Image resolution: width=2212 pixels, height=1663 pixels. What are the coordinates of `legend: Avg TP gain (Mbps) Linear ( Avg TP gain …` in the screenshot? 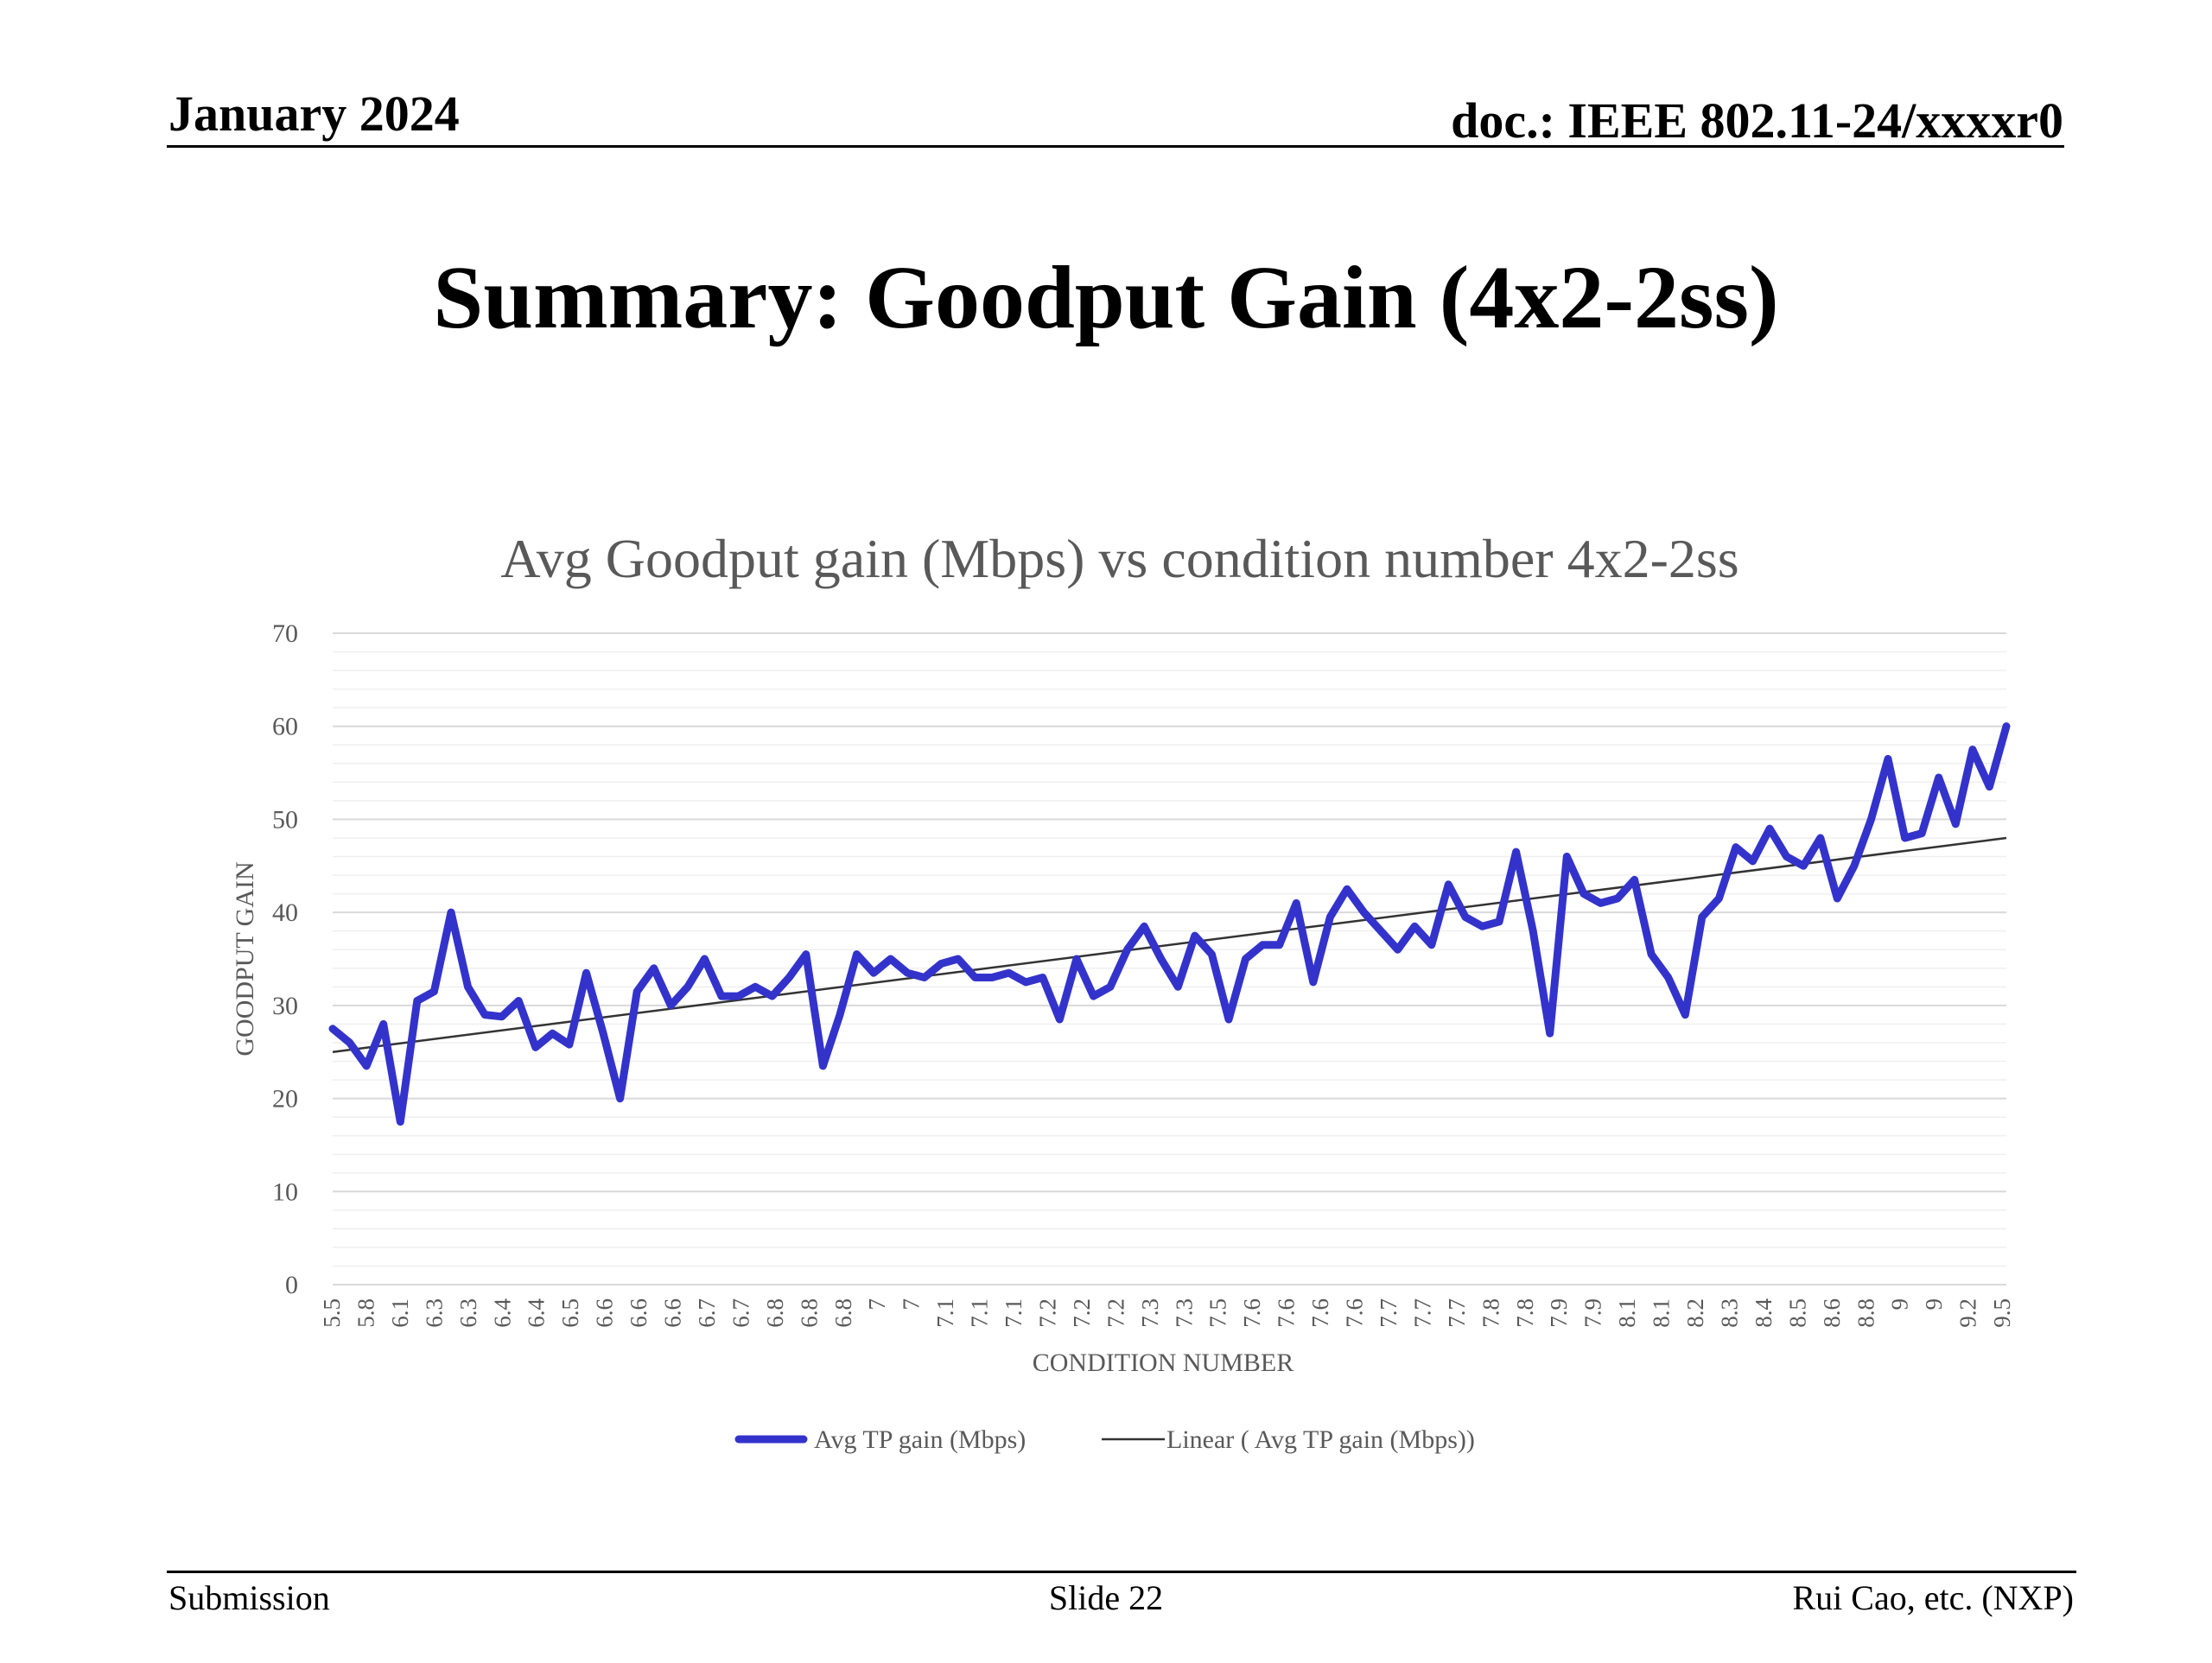 It's located at (1104, 1440).